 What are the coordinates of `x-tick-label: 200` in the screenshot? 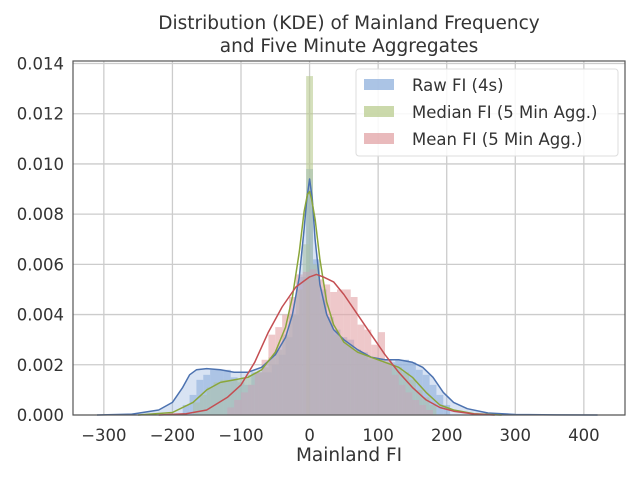 It's located at (447, 435).